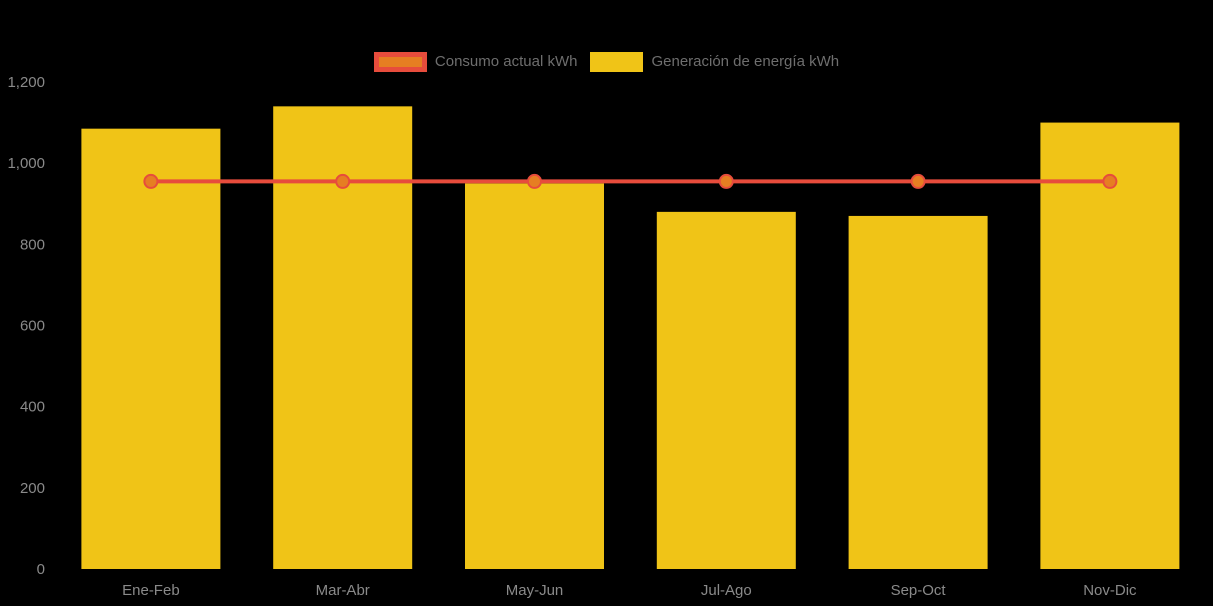  Describe the element at coordinates (26, 82) in the screenshot. I see `y-tick-label: 1,200` at that location.